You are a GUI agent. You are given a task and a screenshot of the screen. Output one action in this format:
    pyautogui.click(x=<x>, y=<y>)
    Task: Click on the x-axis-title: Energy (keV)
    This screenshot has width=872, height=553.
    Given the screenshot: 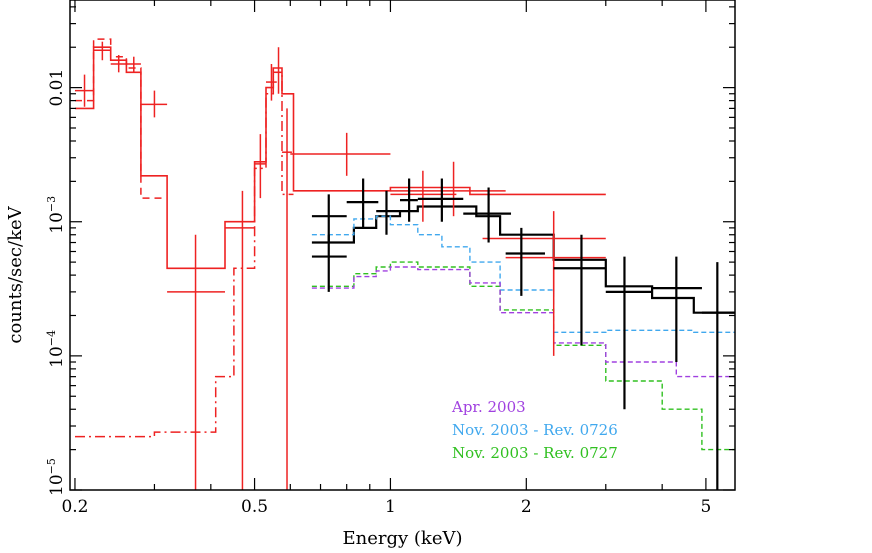 What is the action you would take?
    pyautogui.click(x=402, y=538)
    